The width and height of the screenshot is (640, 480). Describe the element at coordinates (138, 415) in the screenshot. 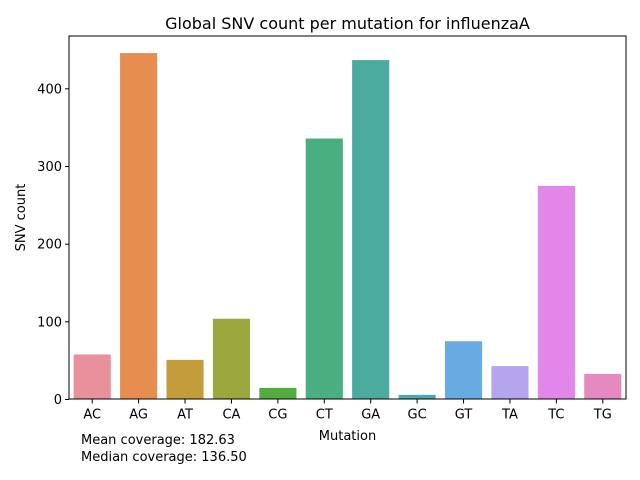

I see `x-tick-label: AG` at that location.